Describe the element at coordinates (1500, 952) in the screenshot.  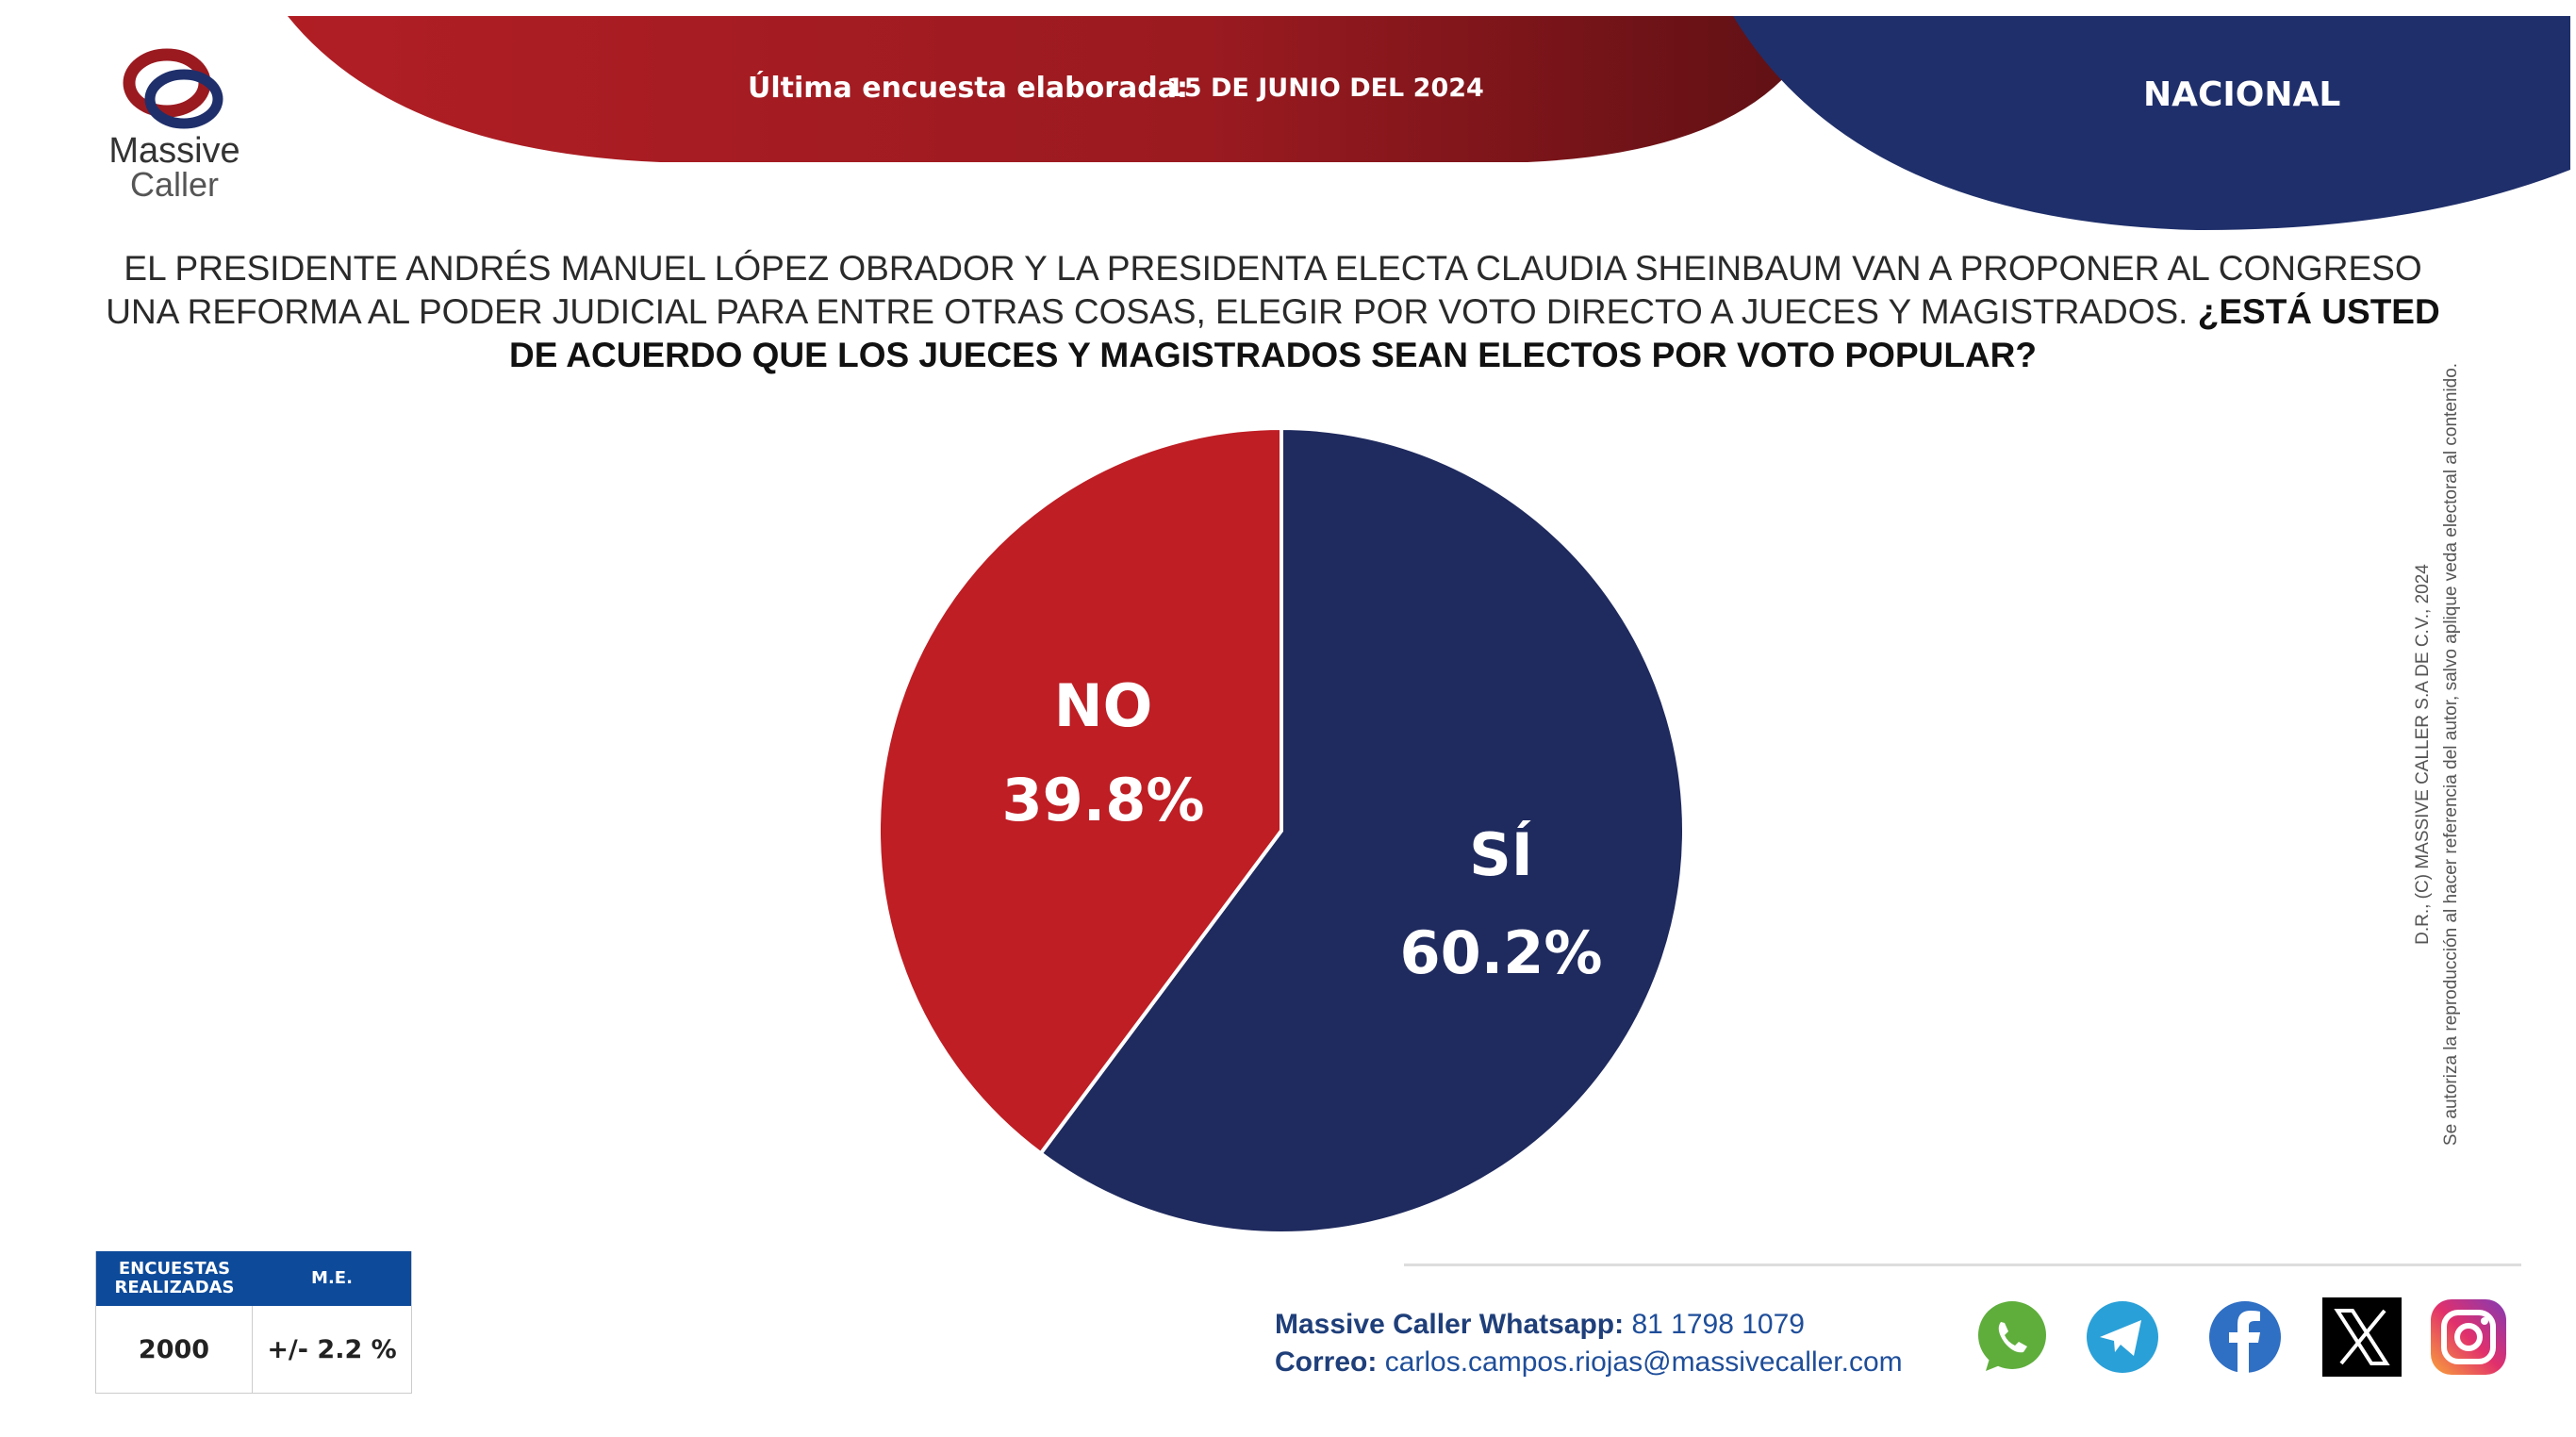
I see `pie-value-si: 60.2%` at that location.